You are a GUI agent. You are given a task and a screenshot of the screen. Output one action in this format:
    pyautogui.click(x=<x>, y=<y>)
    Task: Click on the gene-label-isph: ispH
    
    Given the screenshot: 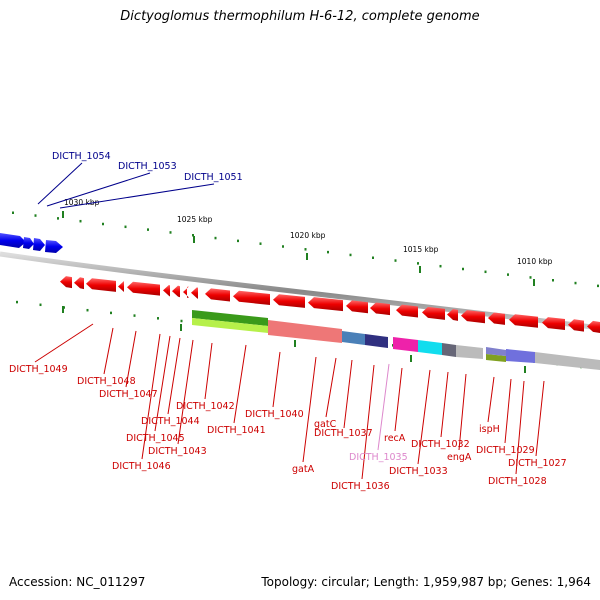 What is the action you would take?
    pyautogui.click(x=489, y=429)
    